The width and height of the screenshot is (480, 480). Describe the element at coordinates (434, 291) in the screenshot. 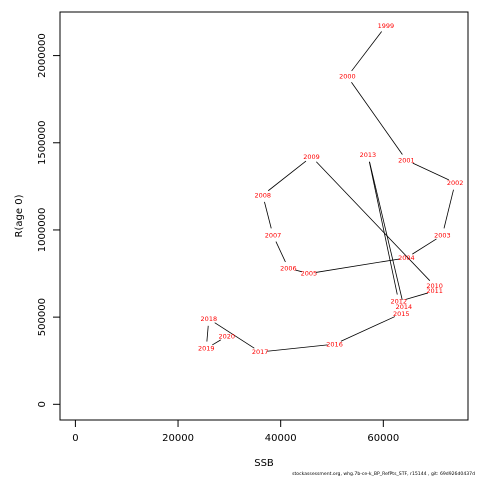

I see `point-year-label: 2011` at that location.